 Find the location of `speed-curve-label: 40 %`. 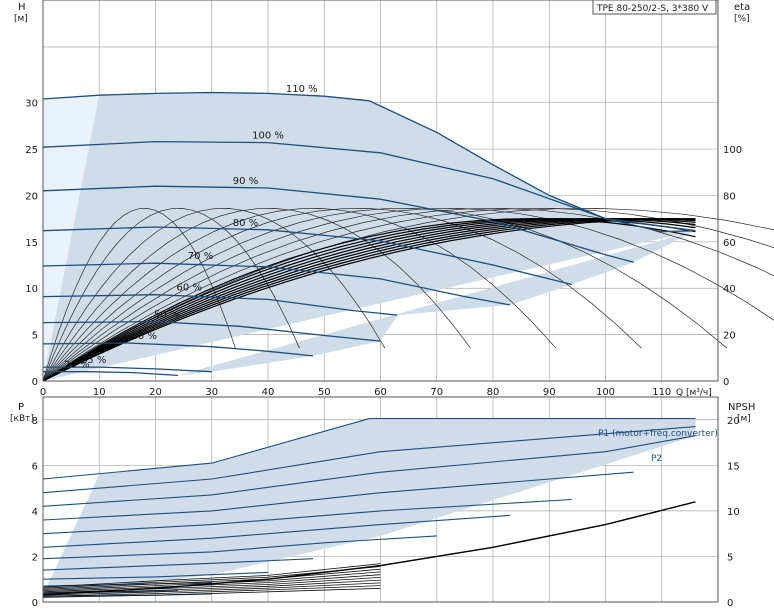

speed-curve-label: 40 % is located at coordinates (144, 336).